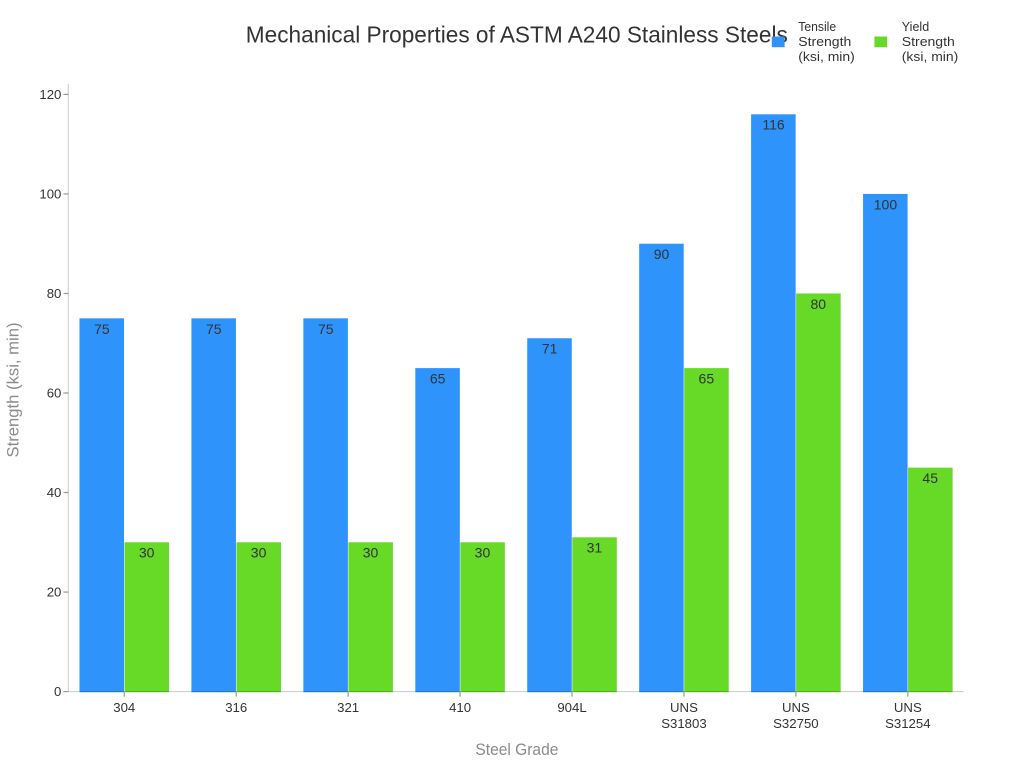 This screenshot has width=1024, height=768. What do you see at coordinates (773, 125) in the screenshot?
I see `svg-text: 116` at bounding box center [773, 125].